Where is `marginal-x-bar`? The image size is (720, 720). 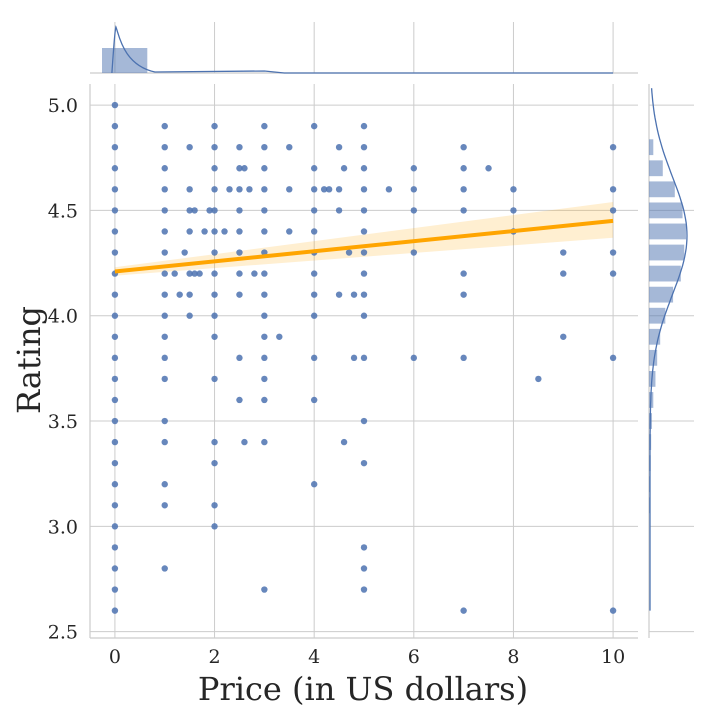
marginal-x-bar is located at coordinates (125, 60).